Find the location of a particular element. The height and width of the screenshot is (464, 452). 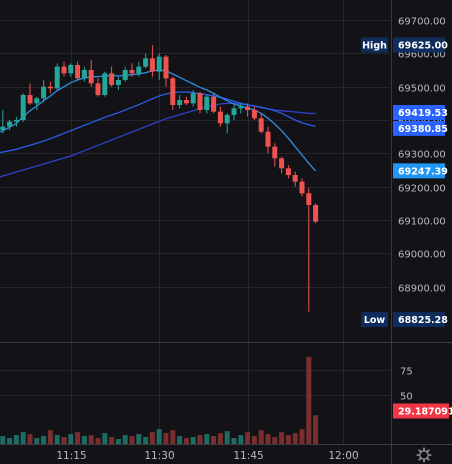

low-tag-label-bg is located at coordinates (374, 320).